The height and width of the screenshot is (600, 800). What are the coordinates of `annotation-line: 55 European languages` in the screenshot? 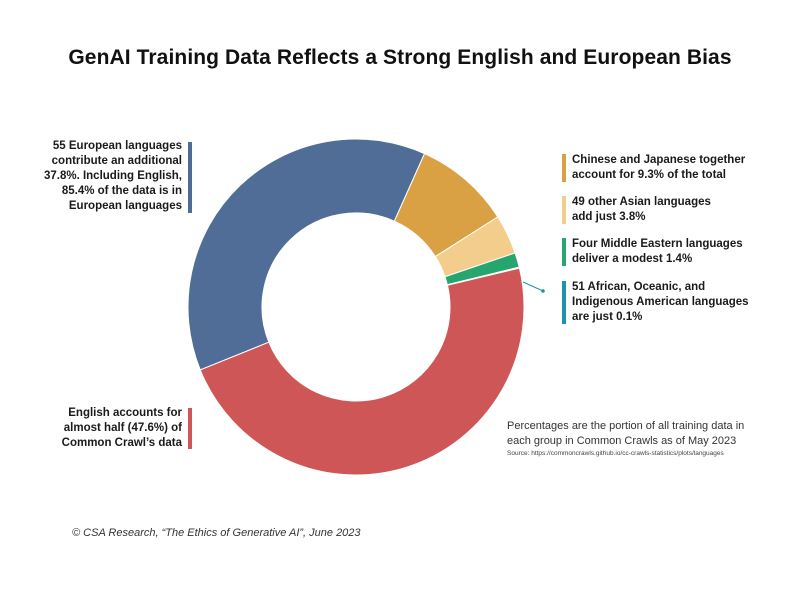 It's located at (117, 146).